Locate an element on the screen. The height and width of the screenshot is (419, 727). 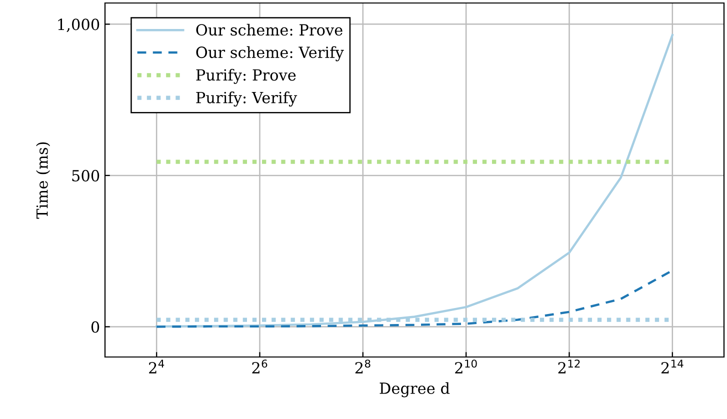
legend-label: Purify: Verify is located at coordinates (247, 99).